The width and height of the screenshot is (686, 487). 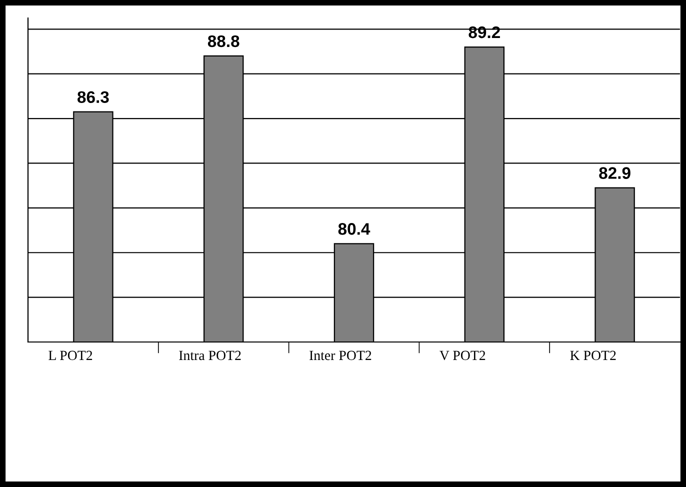 I want to click on x-tick-label: Intra POT2, so click(x=210, y=355).